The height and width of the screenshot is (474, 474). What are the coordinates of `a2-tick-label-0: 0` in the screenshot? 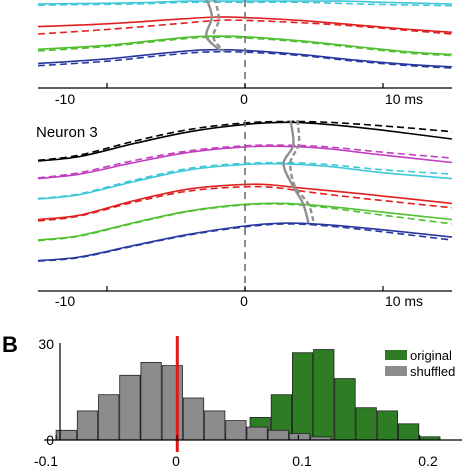 It's located at (244, 301).